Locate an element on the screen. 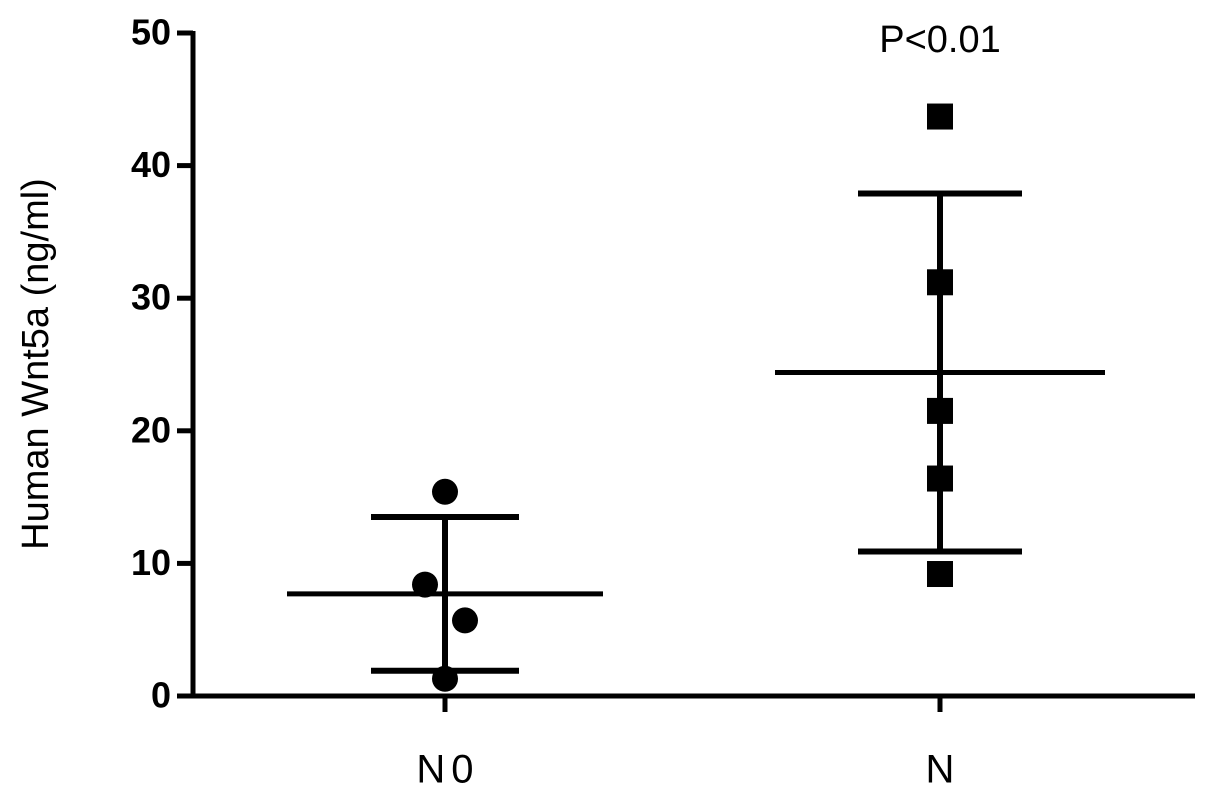 This screenshot has width=1205, height=803. y-tick-label: 30 is located at coordinates (151, 297).